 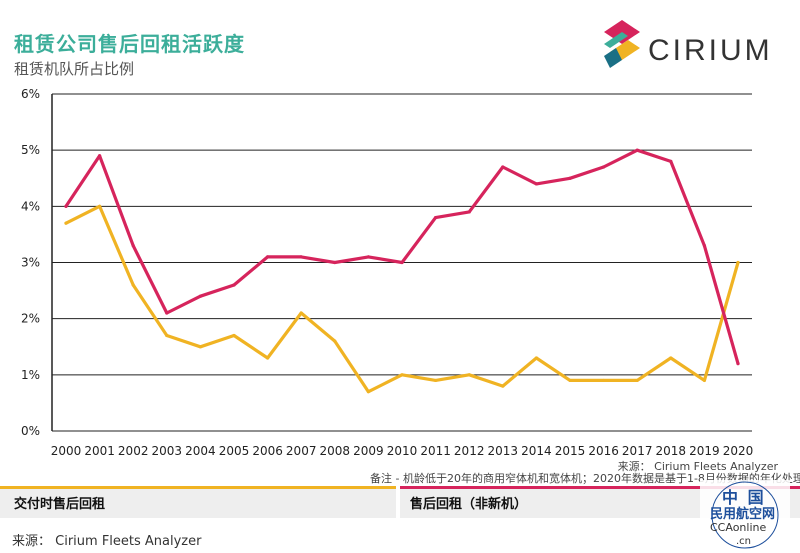 What do you see at coordinates (637, 451) in the screenshot?
I see `x-tick-label: 2017` at bounding box center [637, 451].